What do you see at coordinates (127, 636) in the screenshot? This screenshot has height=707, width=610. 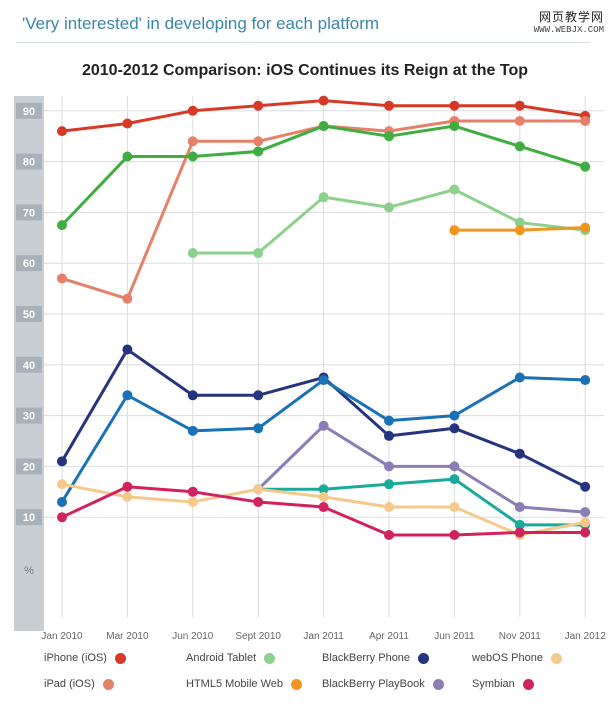 I see `x-tick-label: Mar 2010` at bounding box center [127, 636].